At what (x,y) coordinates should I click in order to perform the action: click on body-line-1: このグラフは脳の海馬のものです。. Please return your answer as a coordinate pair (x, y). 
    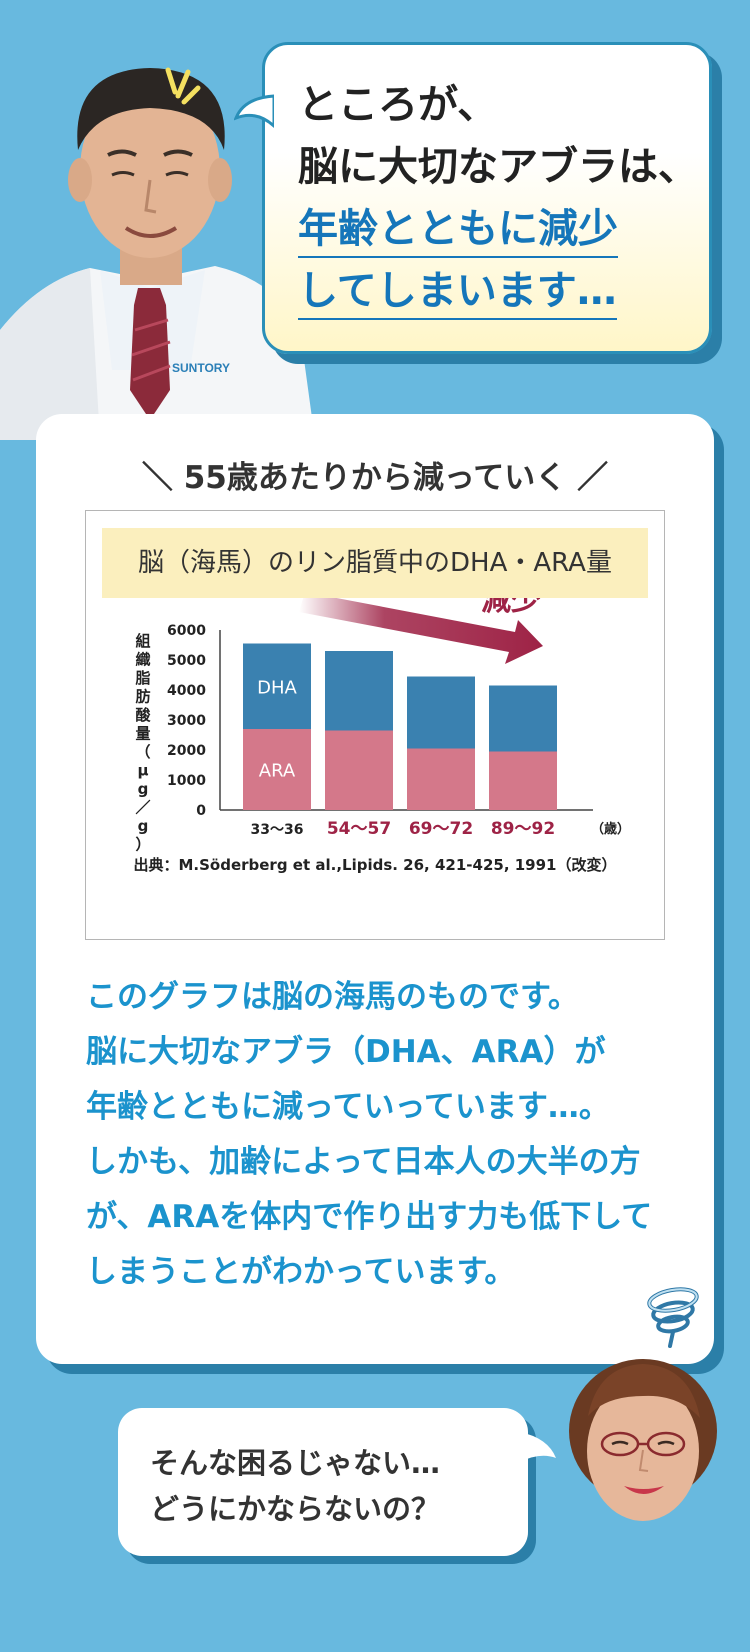
    Looking at the image, I should click on (332, 997).